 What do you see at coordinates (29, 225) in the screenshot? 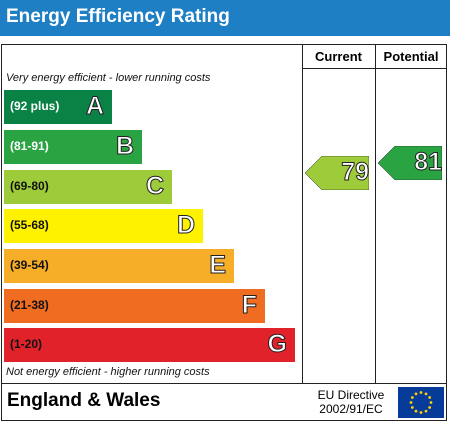
I see `band-range: (55-68)` at bounding box center [29, 225].